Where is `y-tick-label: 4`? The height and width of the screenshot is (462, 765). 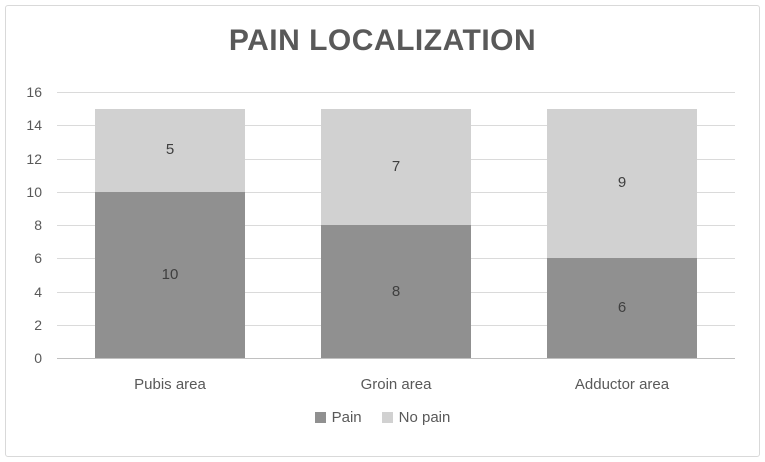
y-tick-label: 4 is located at coordinates (38, 291).